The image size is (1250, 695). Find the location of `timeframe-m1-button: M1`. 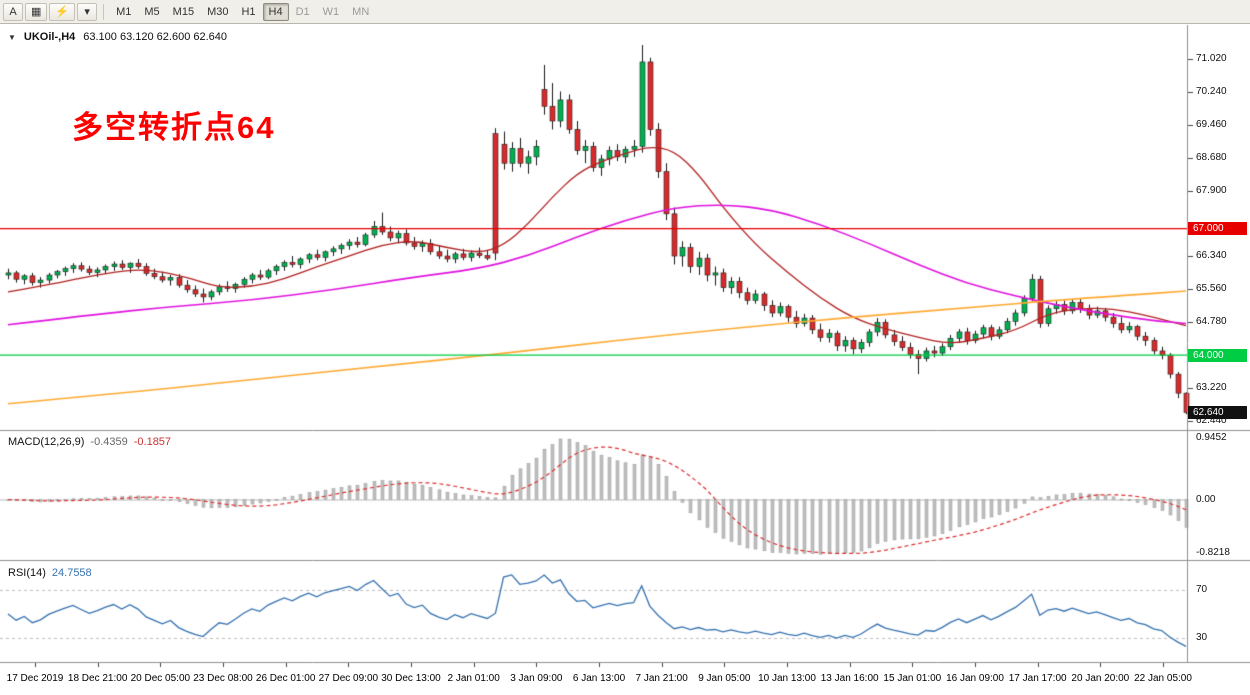

timeframe-m1-button: M1 is located at coordinates (124, 11).